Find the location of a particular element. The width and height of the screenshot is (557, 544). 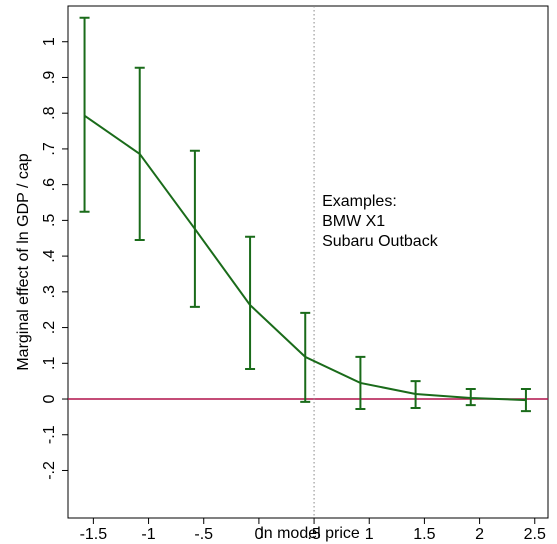

y-axis-title: Marginal effect of ln GDP / cap is located at coordinates (23, 261).